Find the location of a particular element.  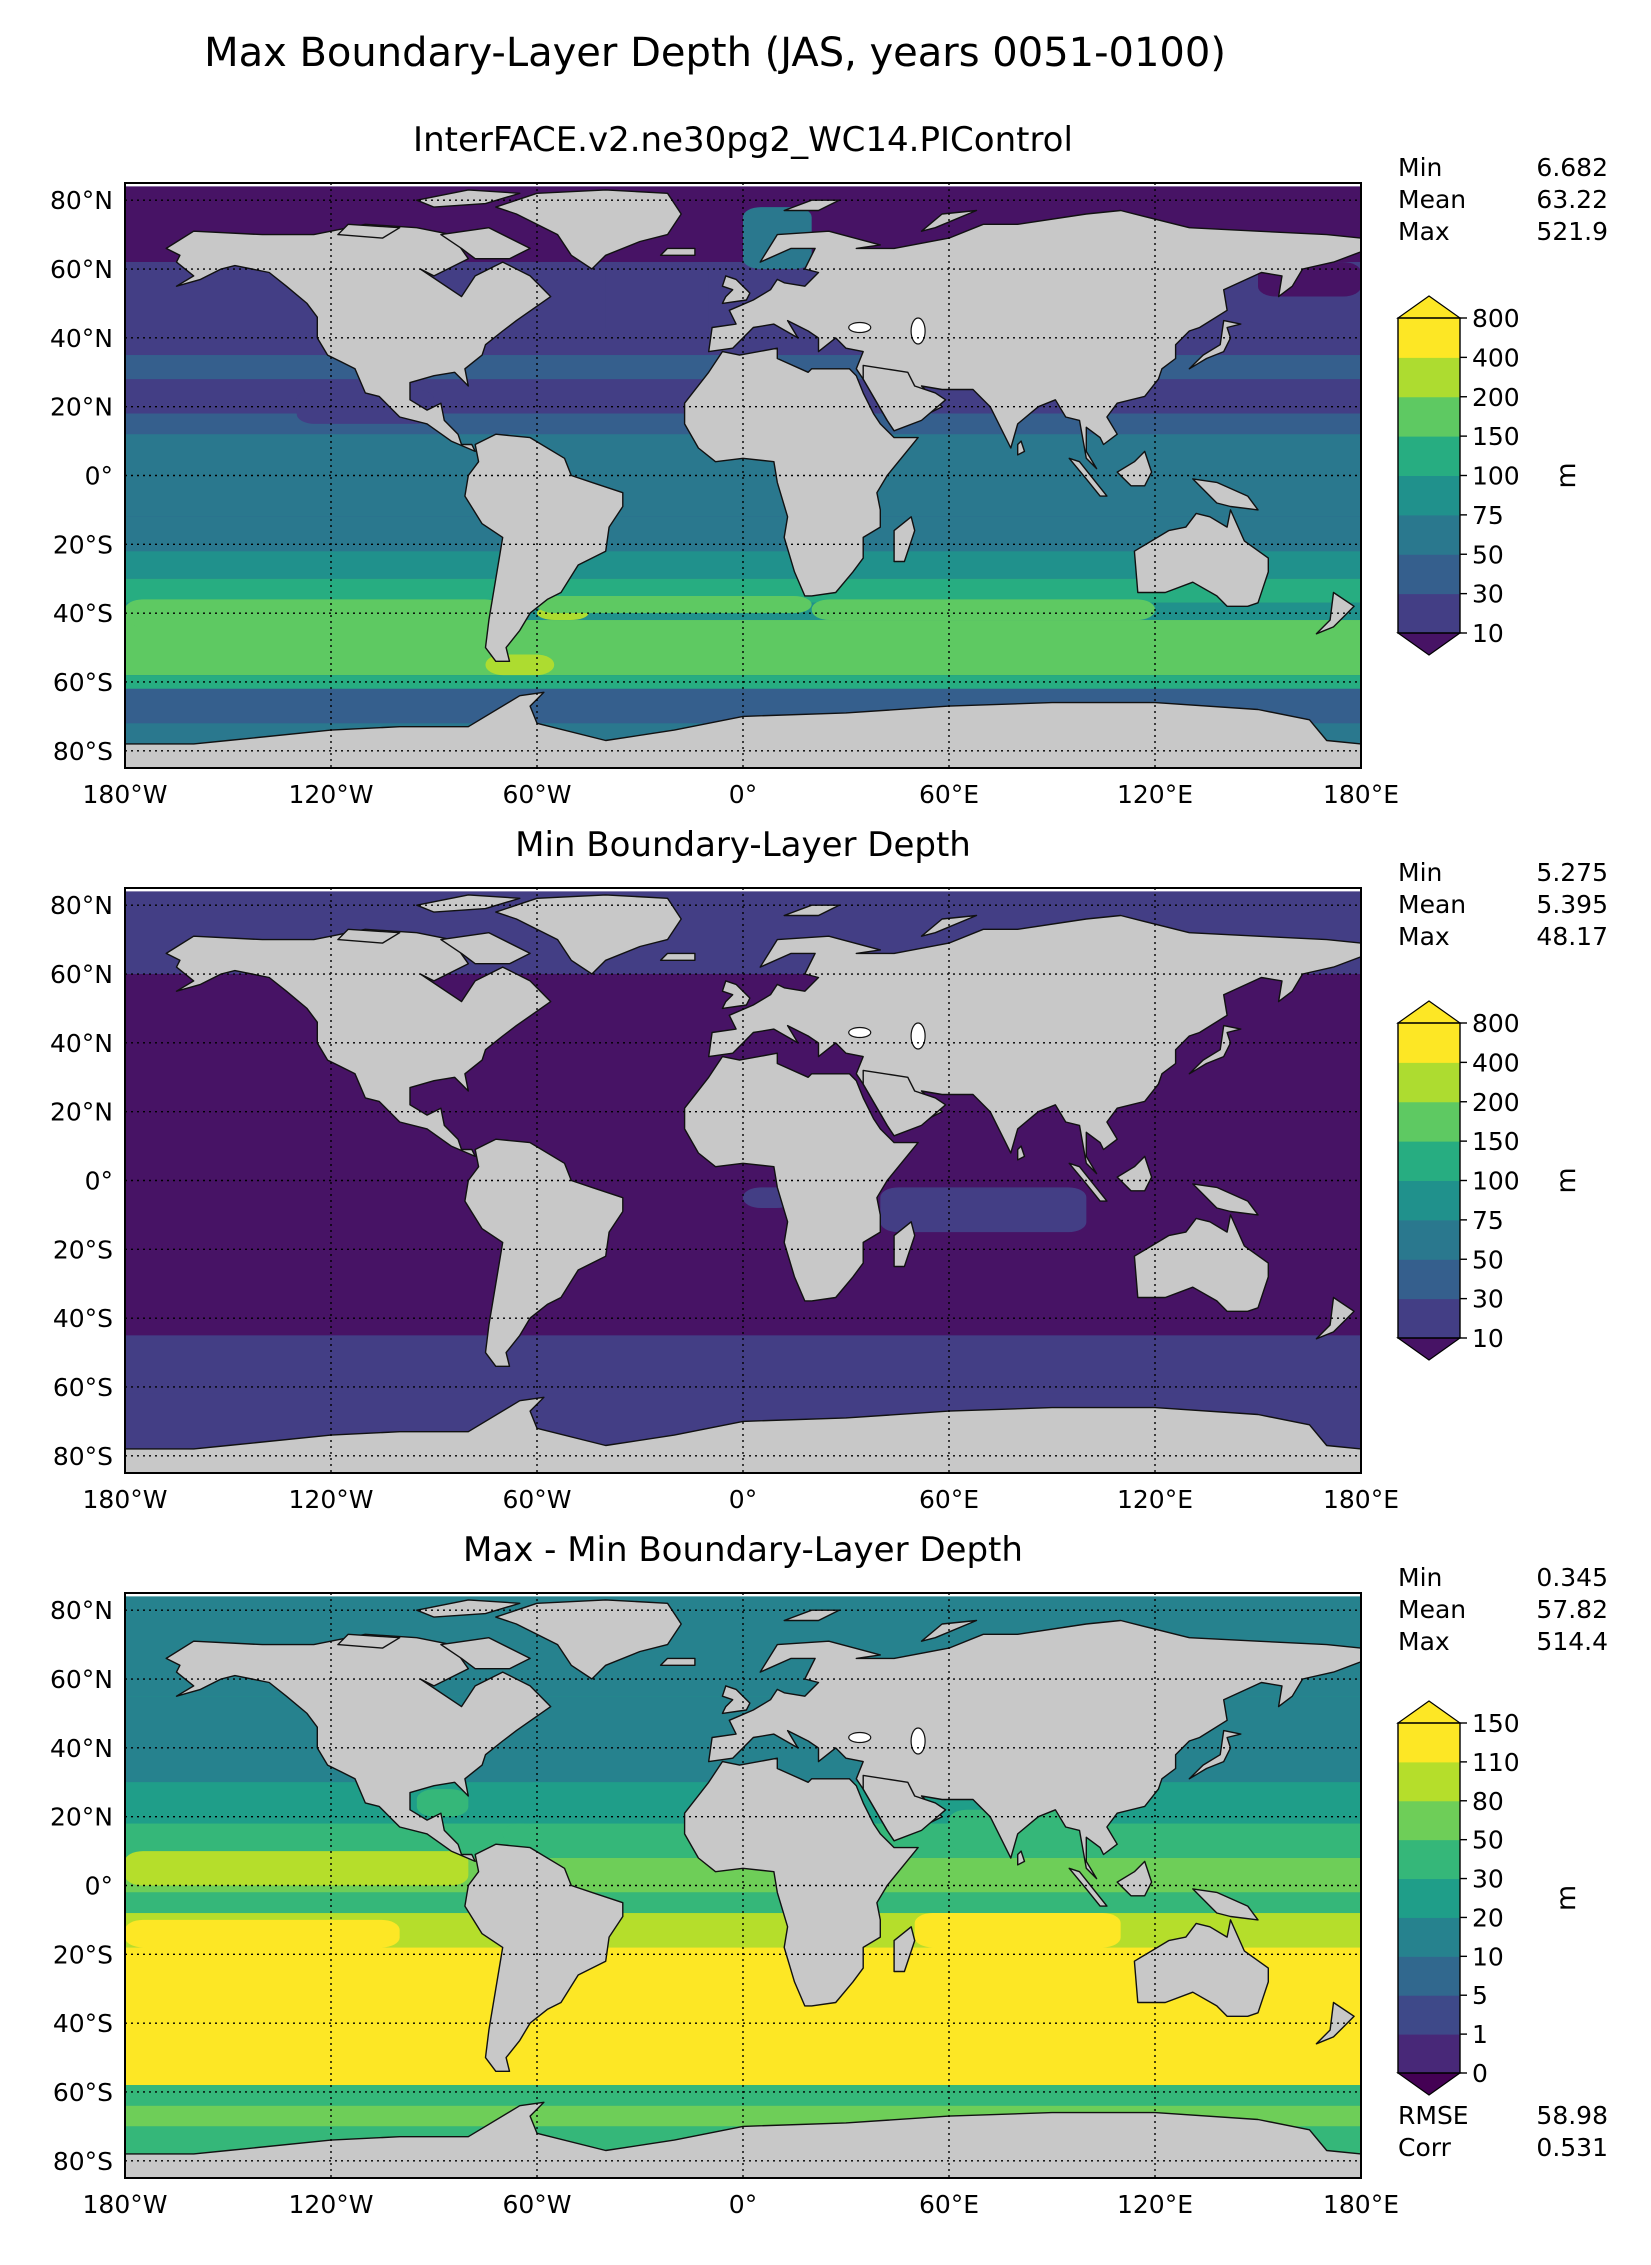

colorbar-tick-label: 80 is located at coordinates (1488, 1801).